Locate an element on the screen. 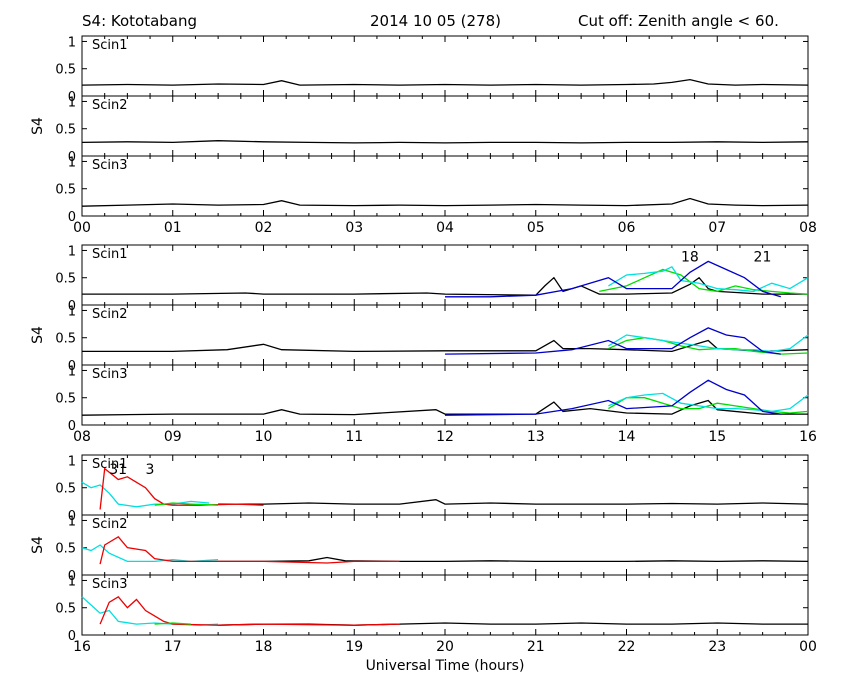 The image size is (850, 680). x-tick-label: 22 is located at coordinates (627, 647).